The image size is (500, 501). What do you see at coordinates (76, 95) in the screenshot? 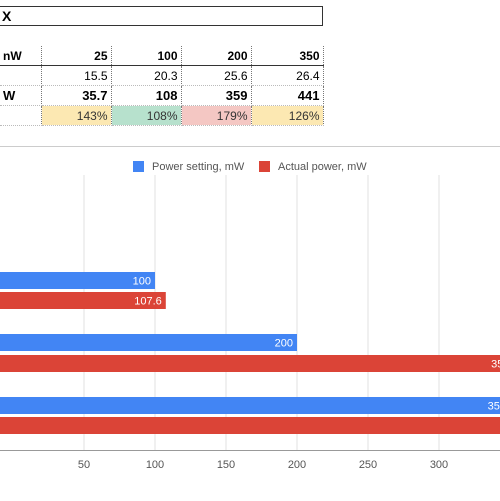
I see `table-cell: 35.7` at bounding box center [76, 95].